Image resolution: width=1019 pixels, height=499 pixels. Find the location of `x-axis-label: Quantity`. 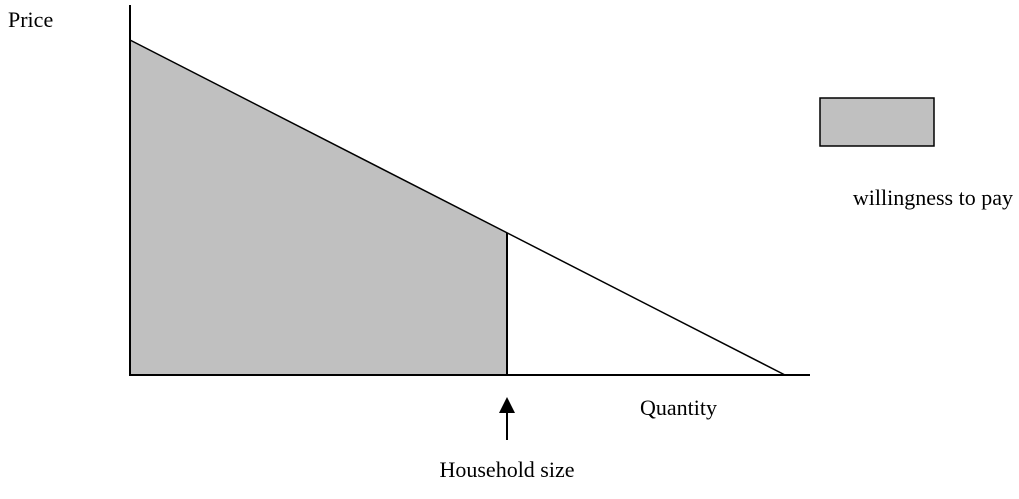

x-axis-label: Quantity is located at coordinates (678, 407).